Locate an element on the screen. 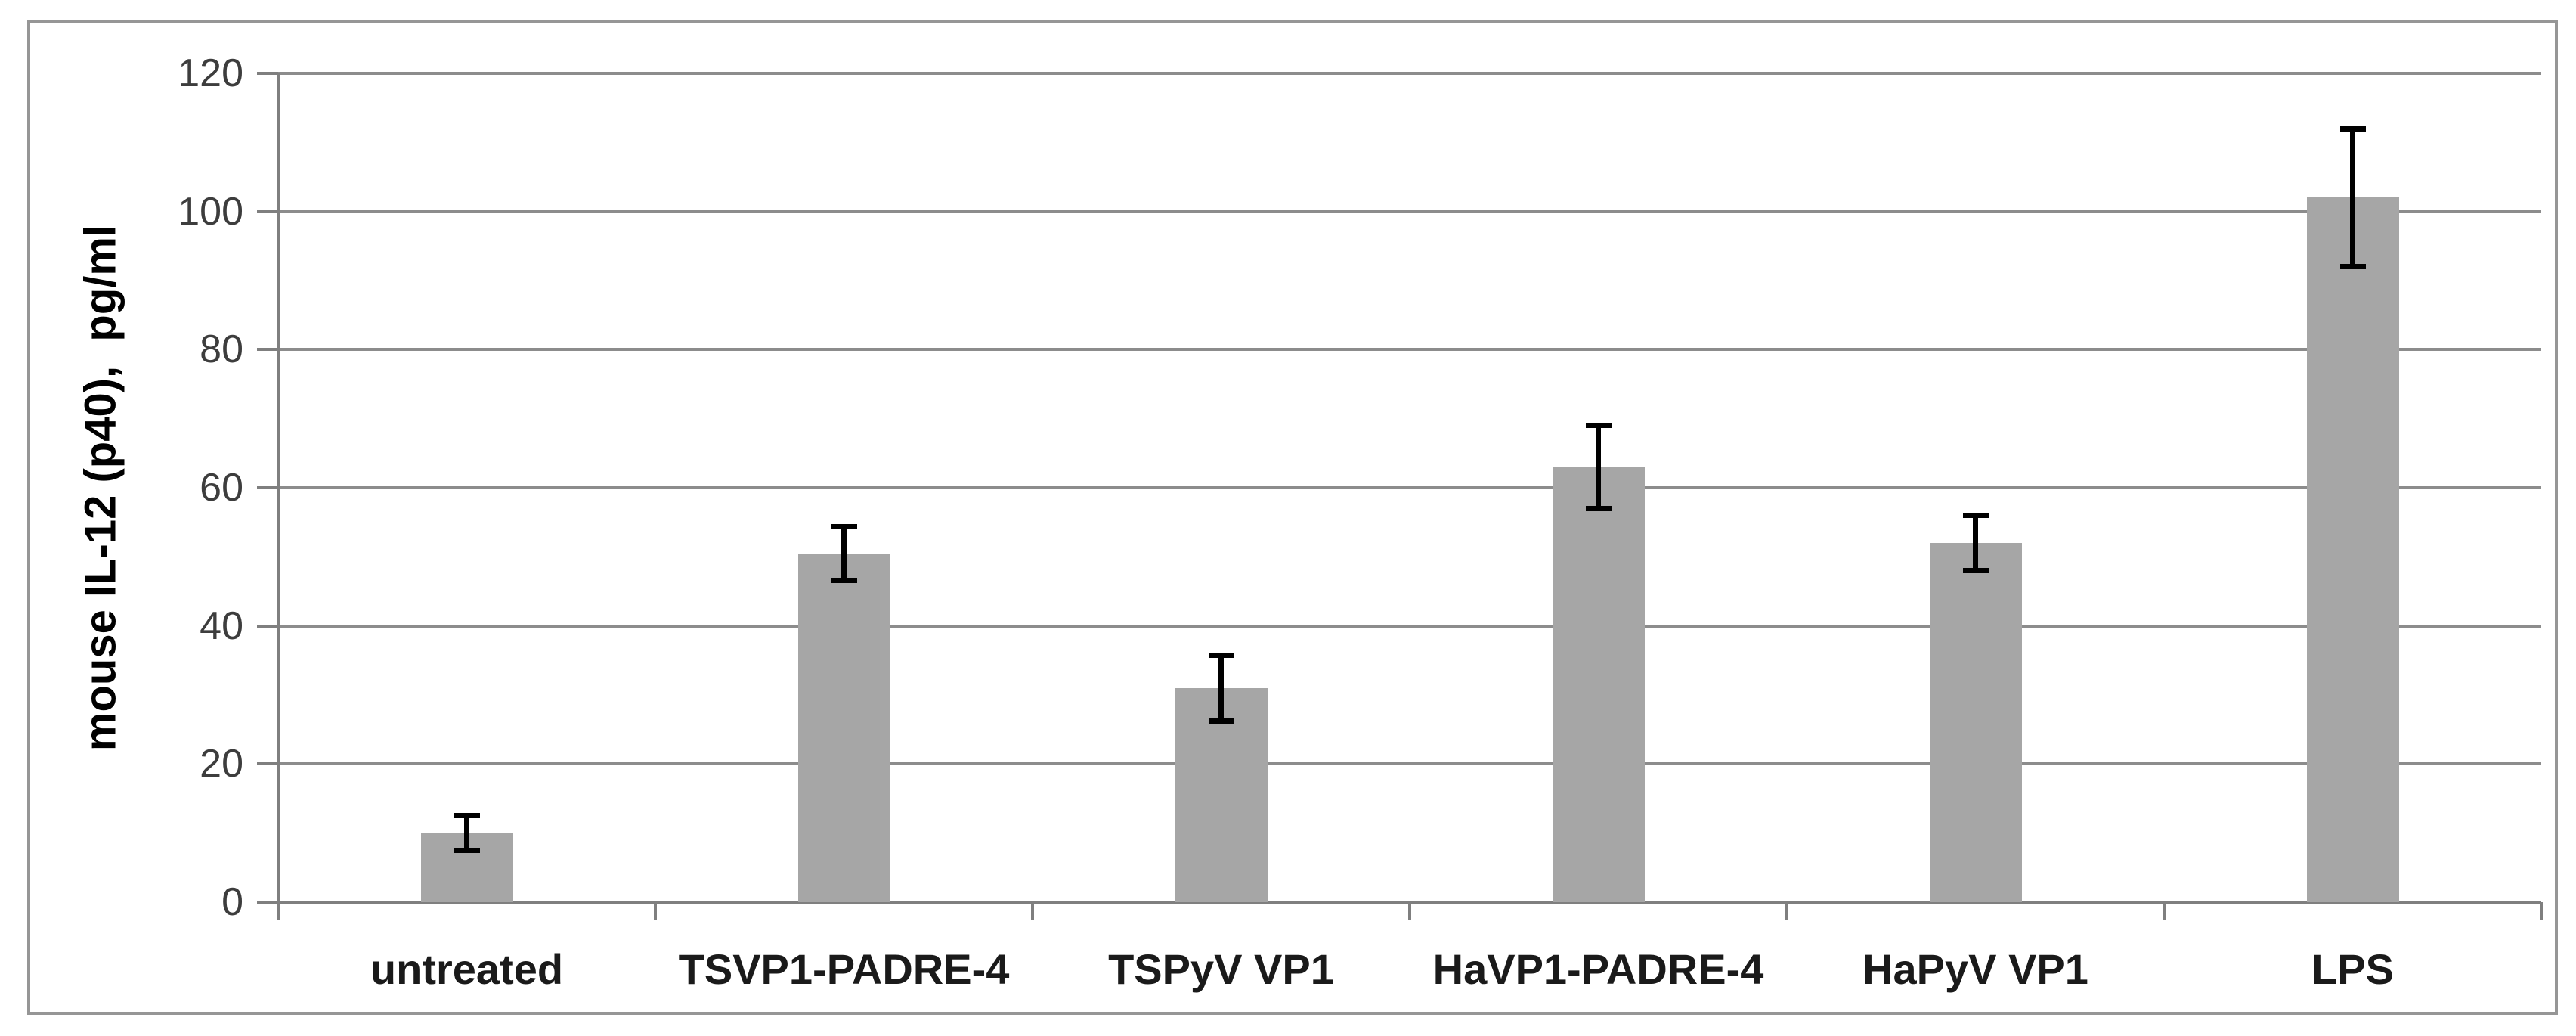 Image resolution: width=2576 pixels, height=1036 pixels. bar-hapyv-vp1 is located at coordinates (1975, 722).